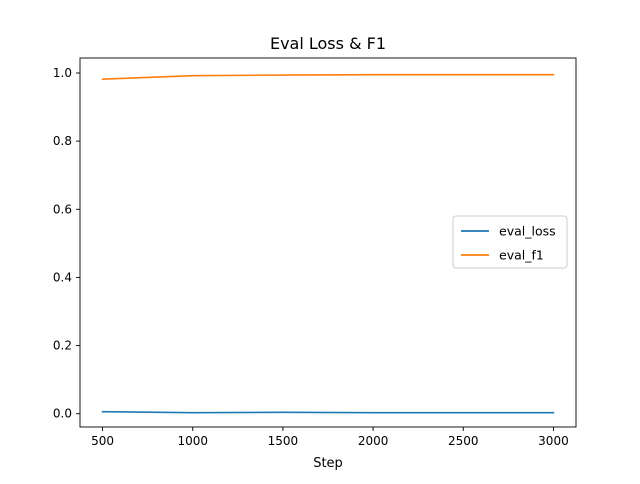 The image size is (640, 484). Describe the element at coordinates (62, 73) in the screenshot. I see `y-tick-label: 1.0` at that location.